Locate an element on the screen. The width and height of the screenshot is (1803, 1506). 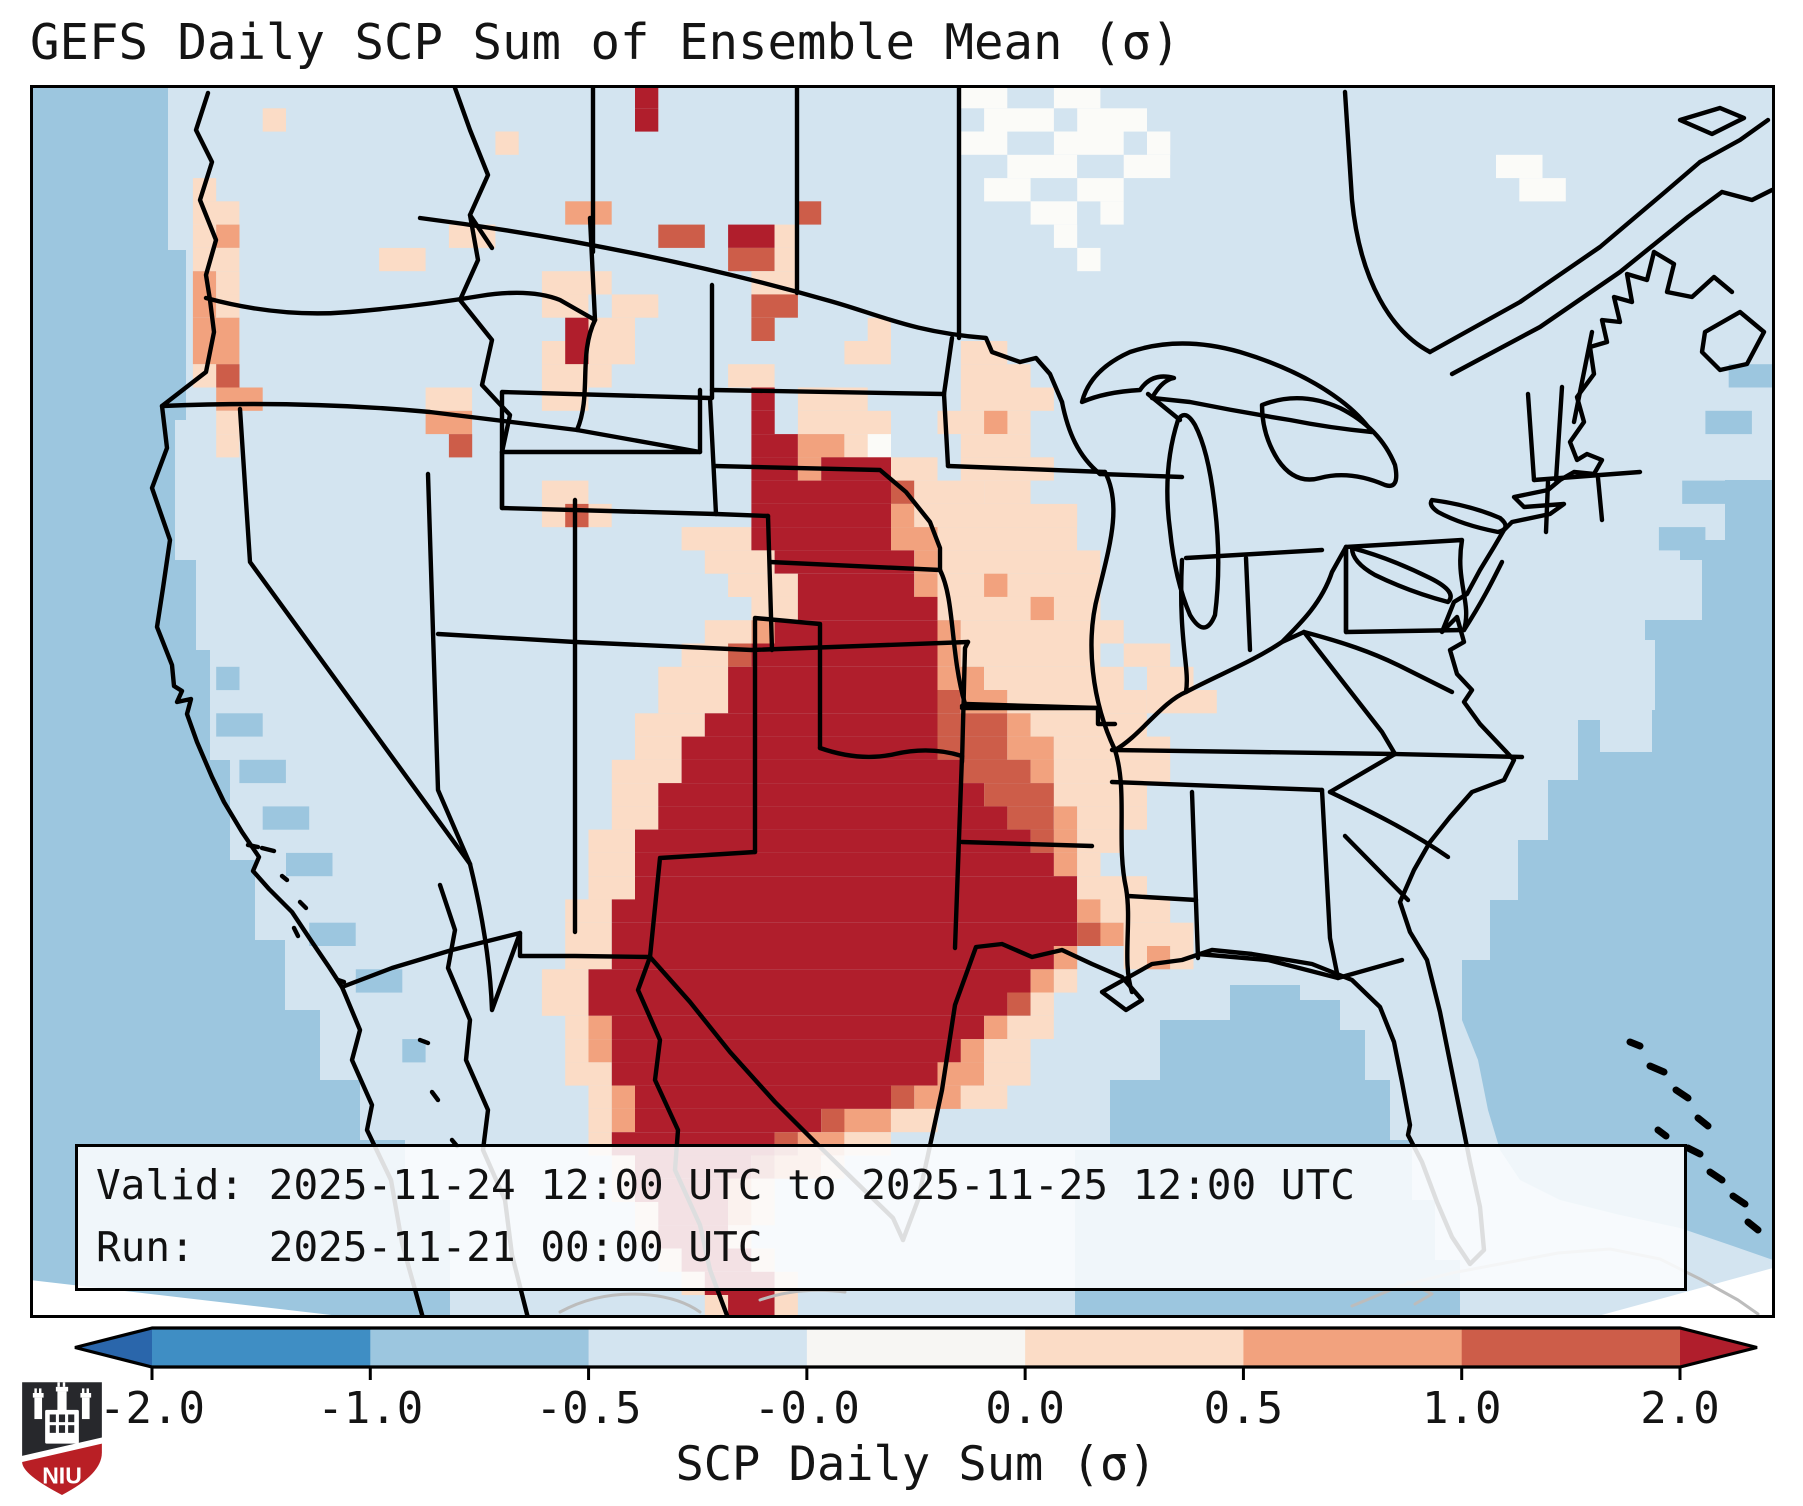
lake-erie is located at coordinates (1401, 575).